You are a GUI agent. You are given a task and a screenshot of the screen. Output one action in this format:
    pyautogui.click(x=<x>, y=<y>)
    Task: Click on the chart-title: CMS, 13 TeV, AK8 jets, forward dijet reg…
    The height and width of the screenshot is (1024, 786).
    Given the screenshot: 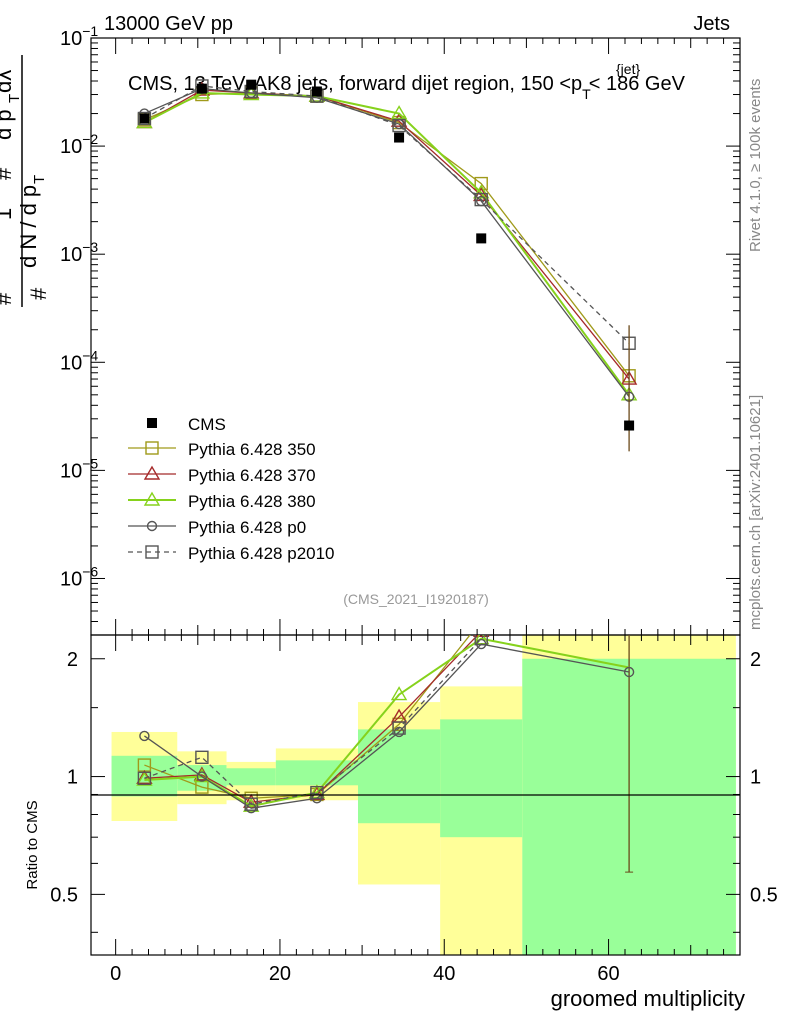 What is the action you would take?
    pyautogui.click(x=407, y=87)
    